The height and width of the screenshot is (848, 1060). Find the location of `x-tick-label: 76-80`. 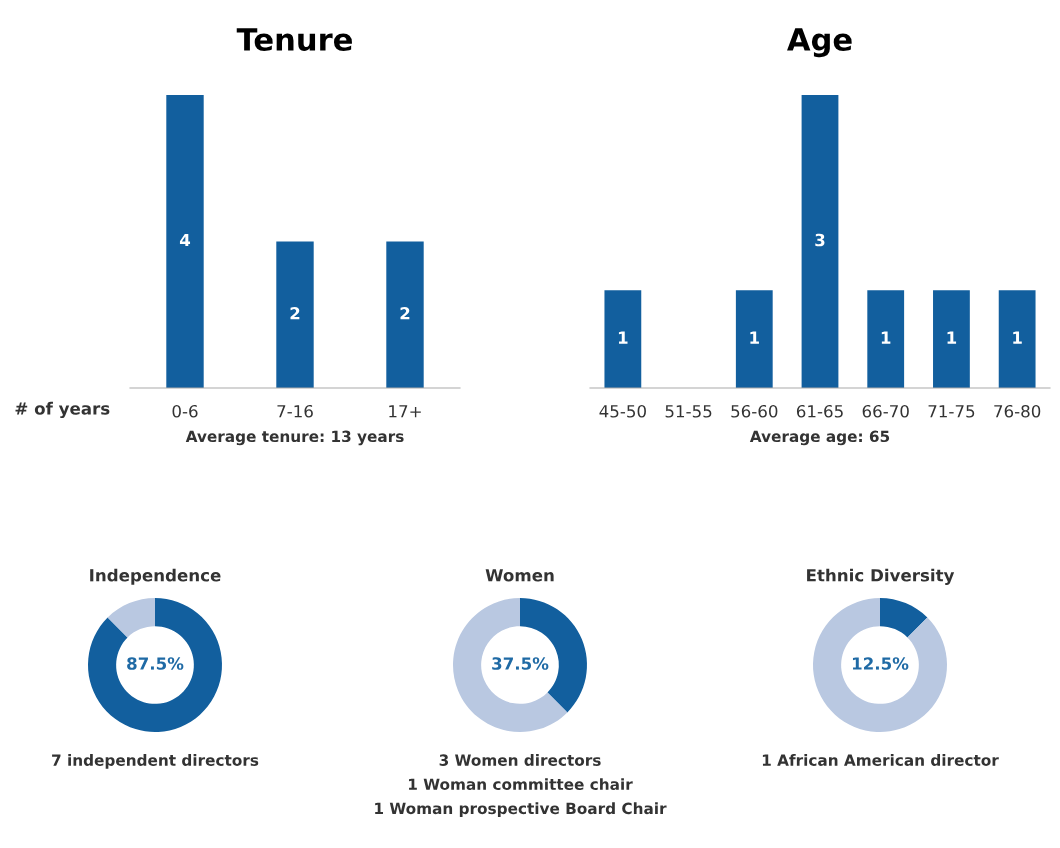

x-tick-label: 76-80 is located at coordinates (1017, 411).